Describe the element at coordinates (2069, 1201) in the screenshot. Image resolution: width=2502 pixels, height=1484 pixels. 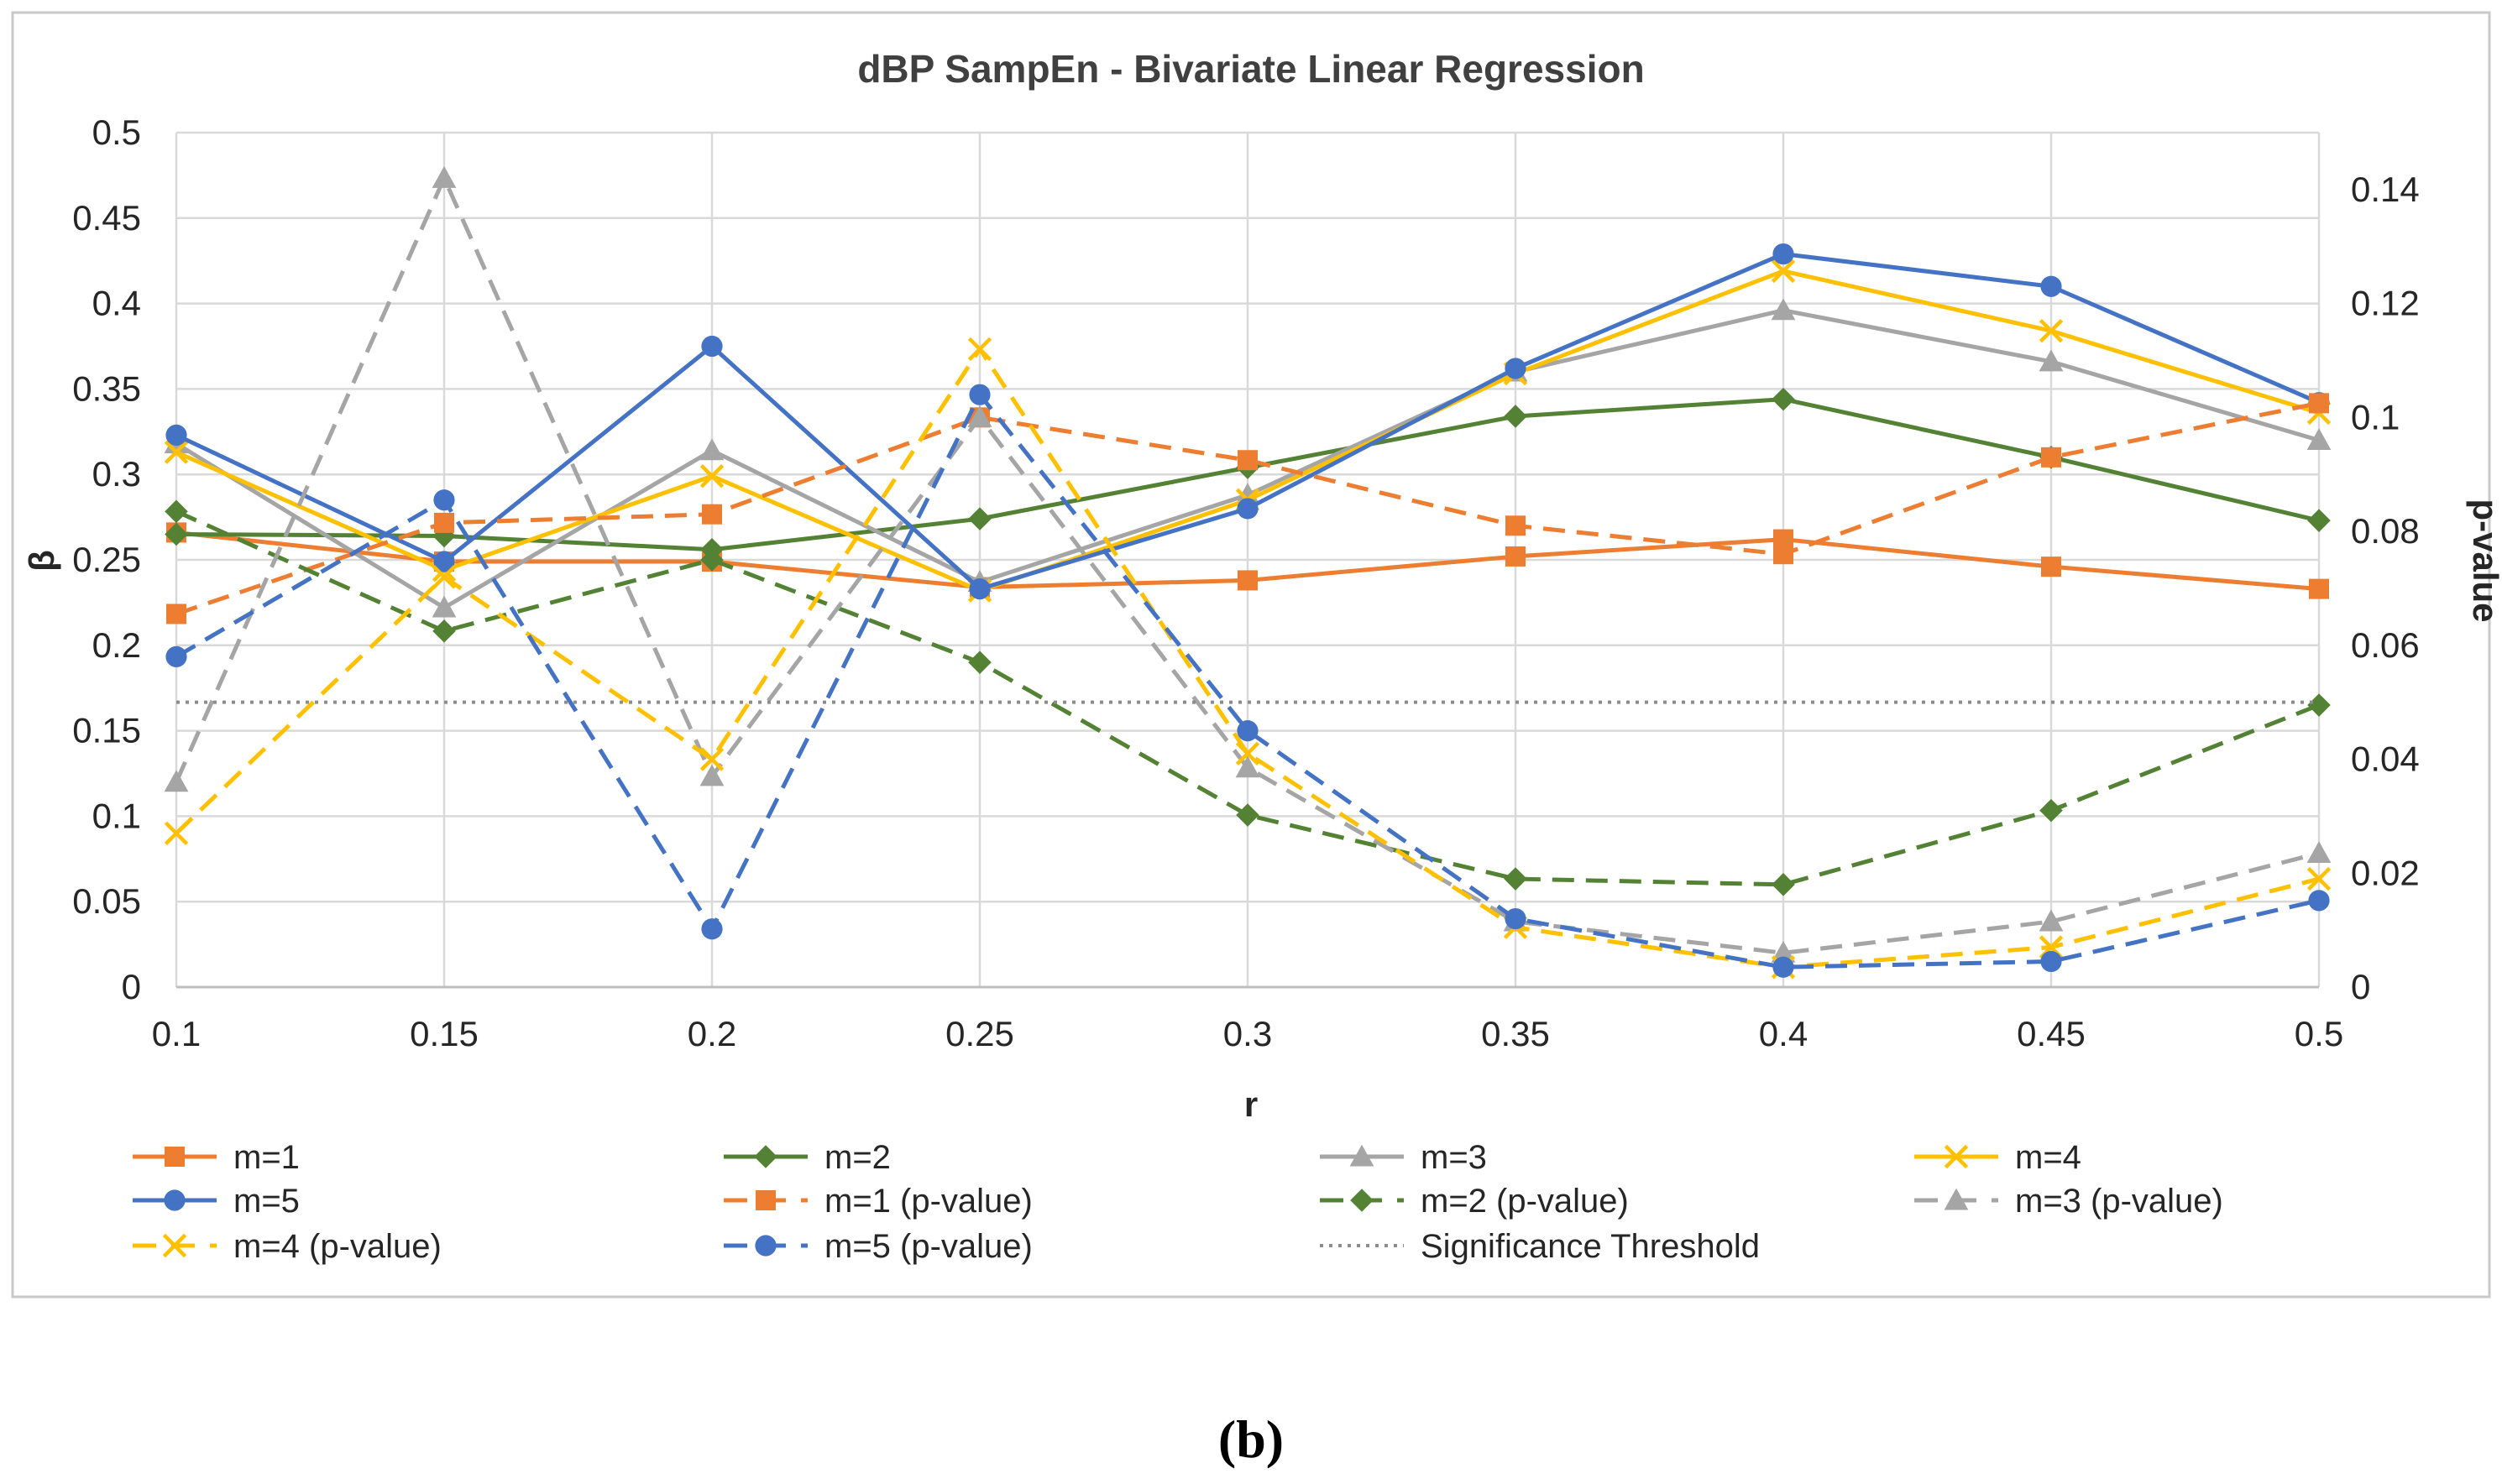
I see `legend-item-m-3-p-value: m=3 (p-value)` at that location.